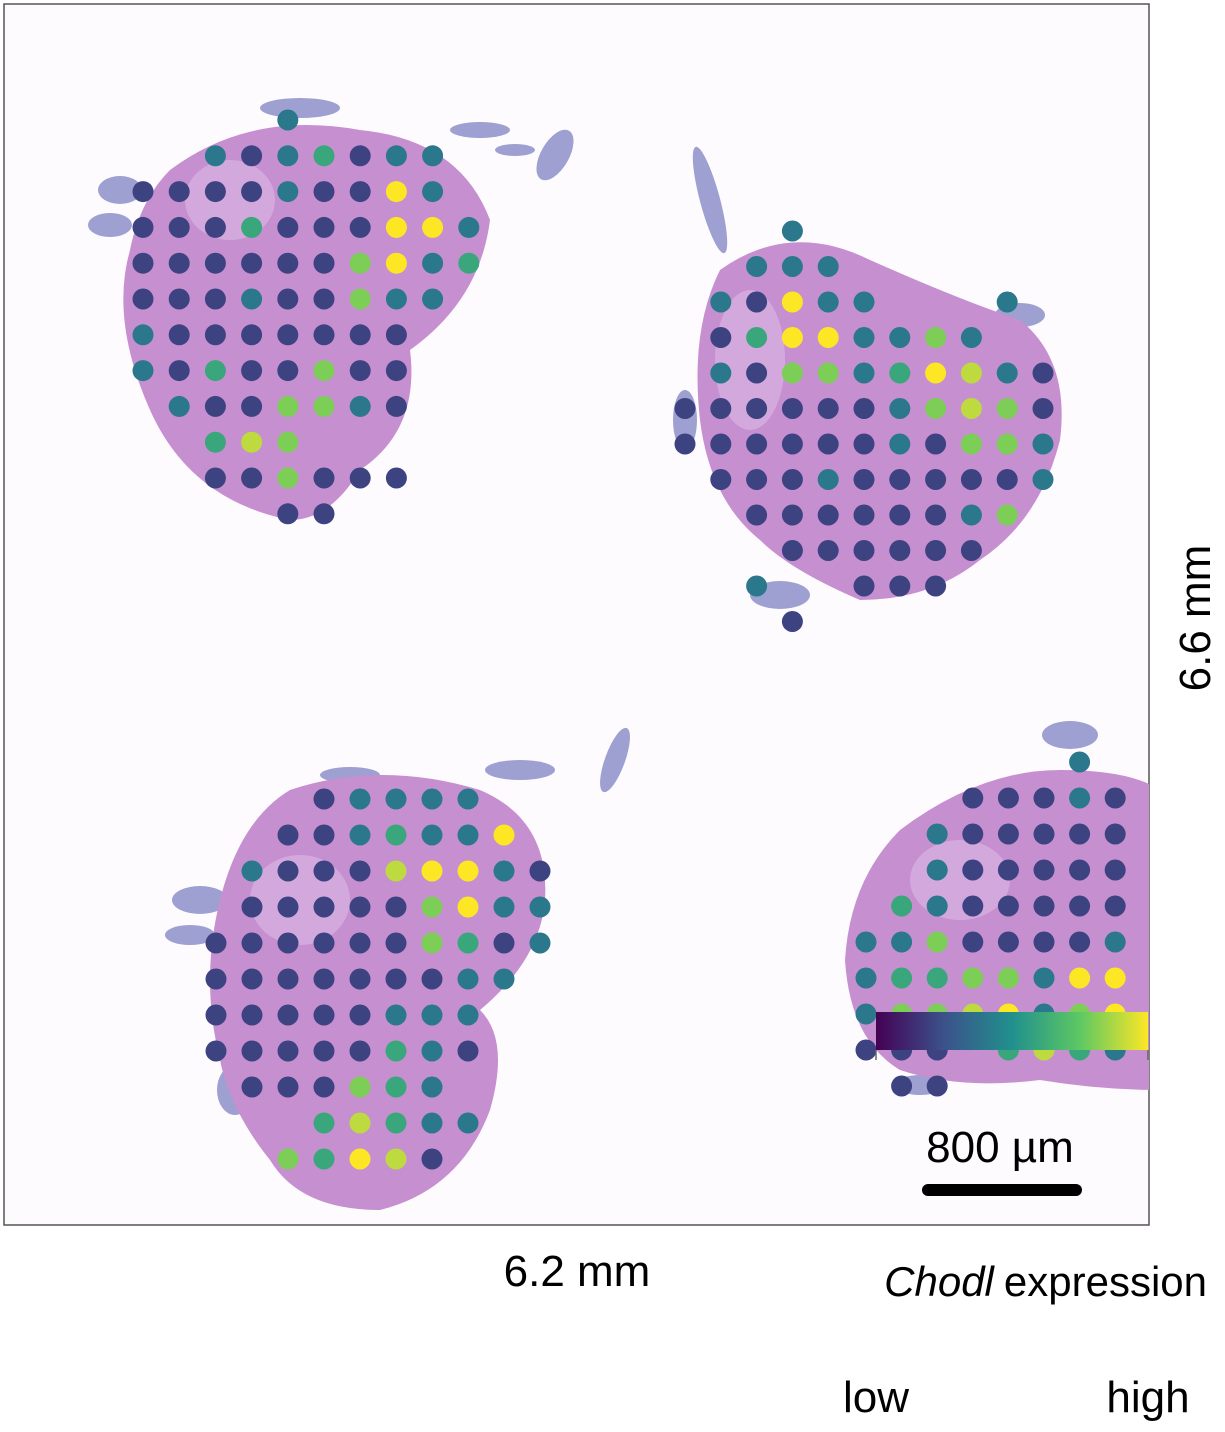 The width and height of the screenshot is (1225, 1432). What do you see at coordinates (876, 1397) in the screenshot?
I see `legend-low: low` at bounding box center [876, 1397].